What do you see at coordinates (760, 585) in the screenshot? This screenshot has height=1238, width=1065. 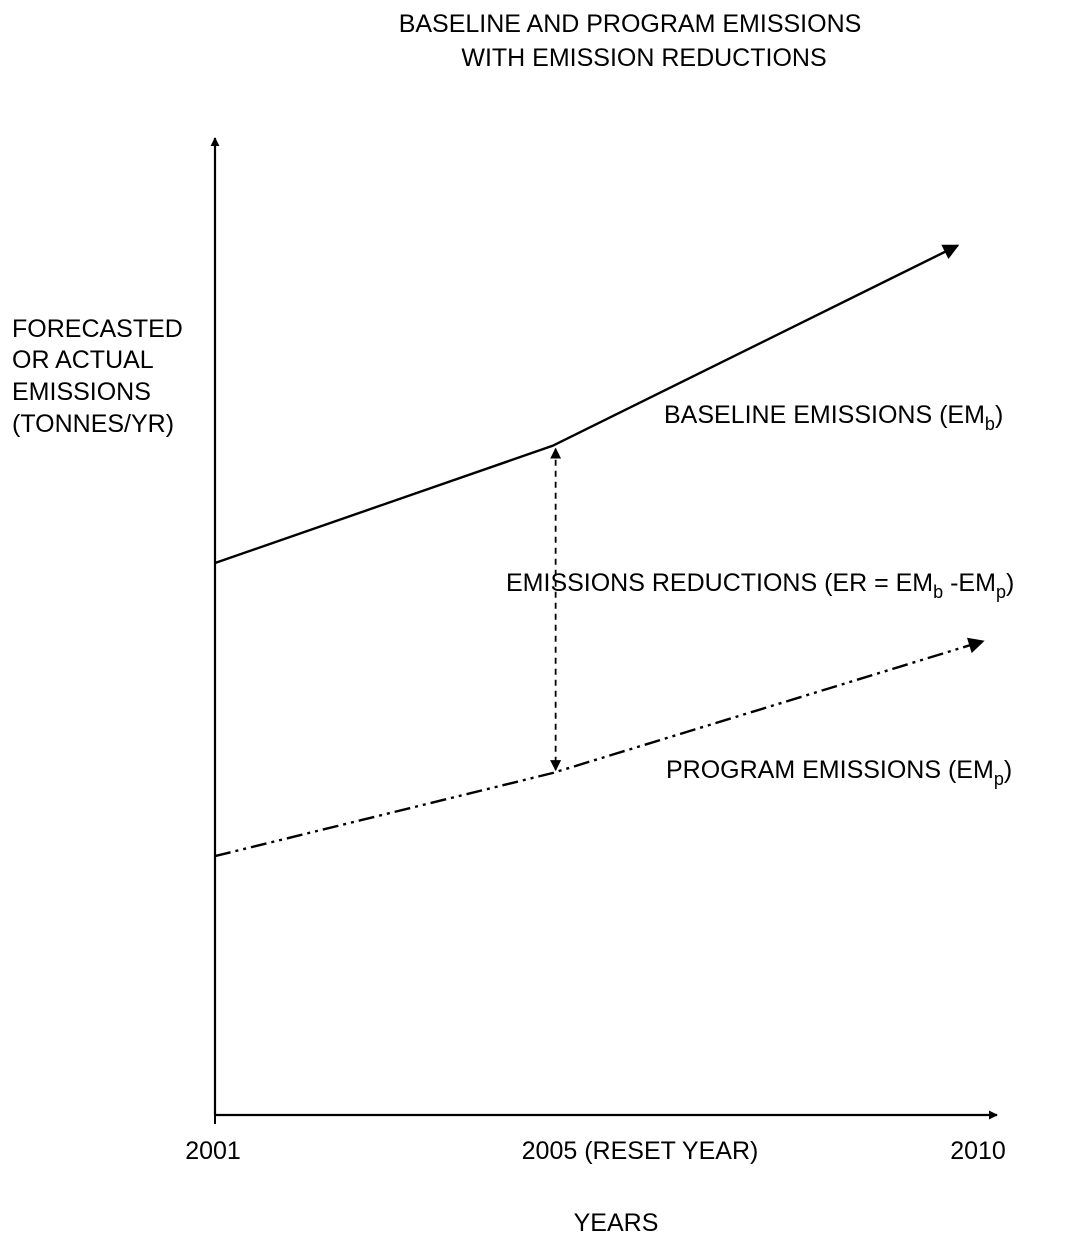 I see `emissions-reductions-label: EMISSIONS REDUCTIONS (ER = EMb -EMp)` at bounding box center [760, 585].